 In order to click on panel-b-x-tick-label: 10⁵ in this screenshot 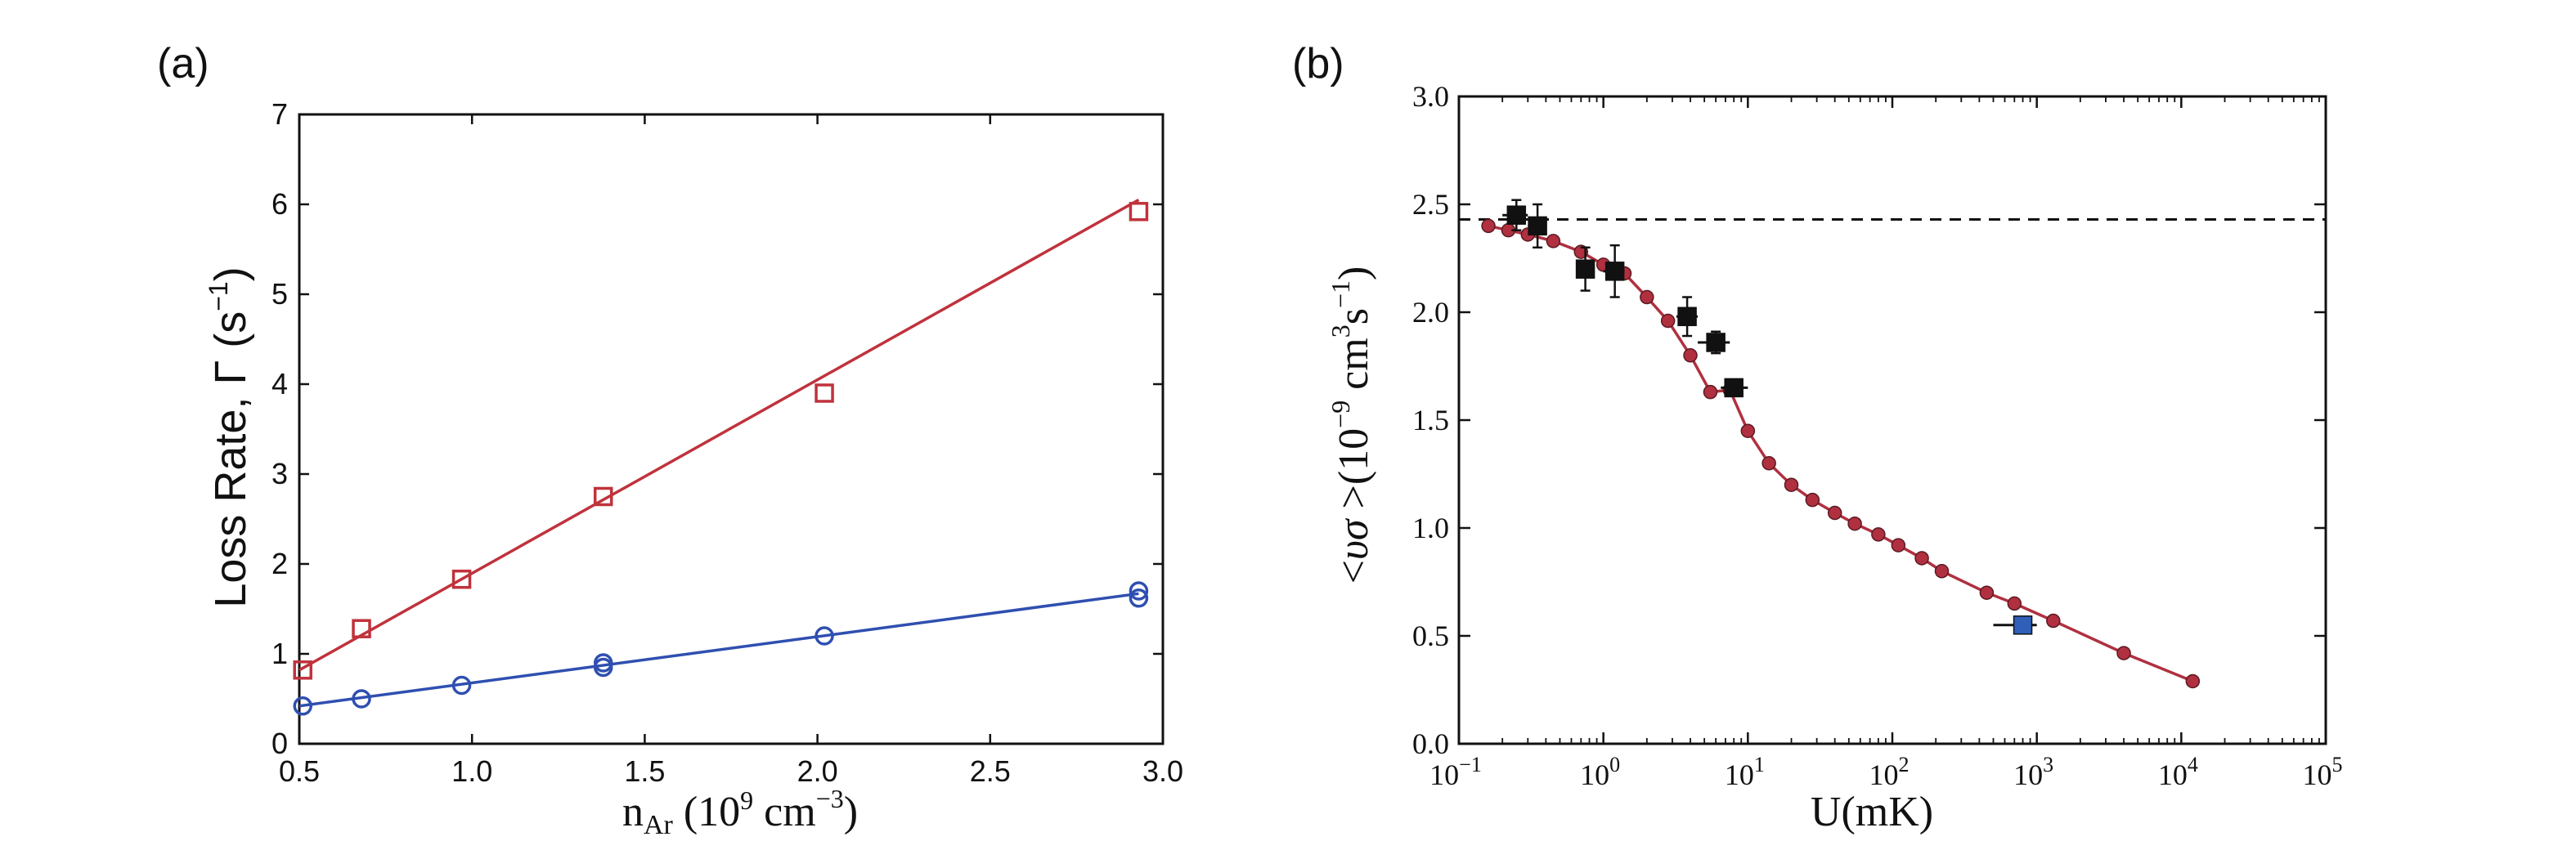, I will do `click(2323, 772)`.